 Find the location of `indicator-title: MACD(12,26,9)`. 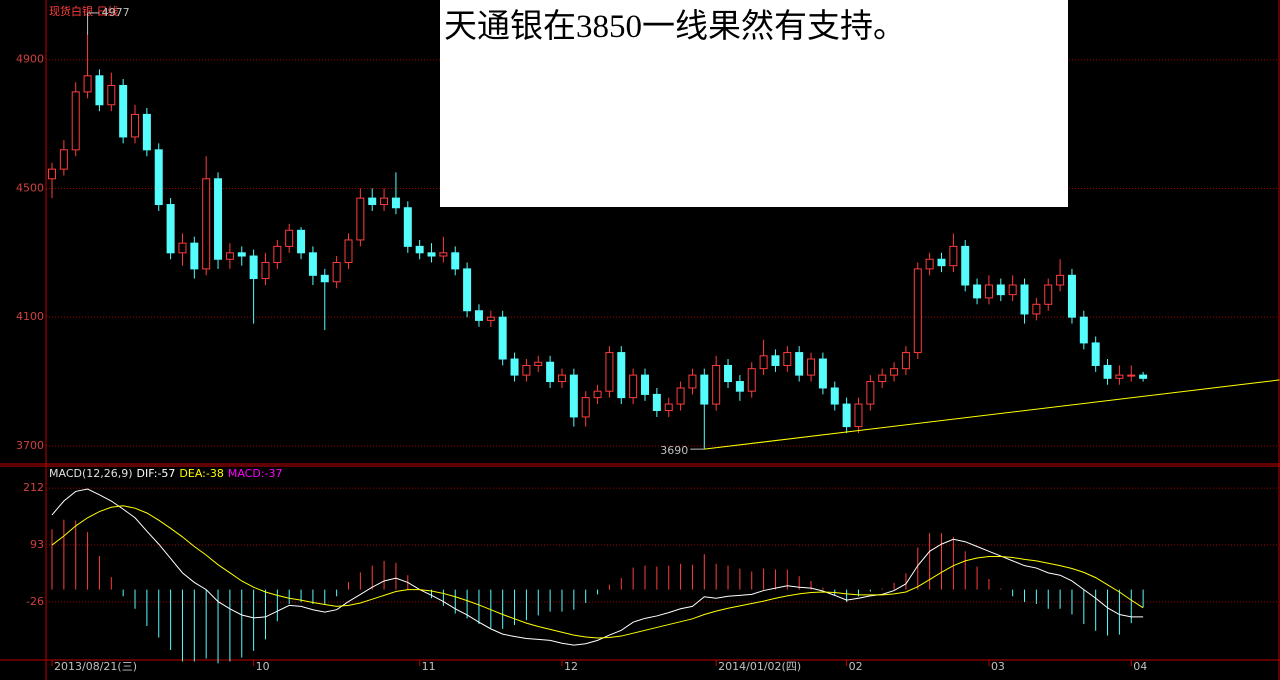

indicator-title: MACD(12,26,9) is located at coordinates (91, 473).